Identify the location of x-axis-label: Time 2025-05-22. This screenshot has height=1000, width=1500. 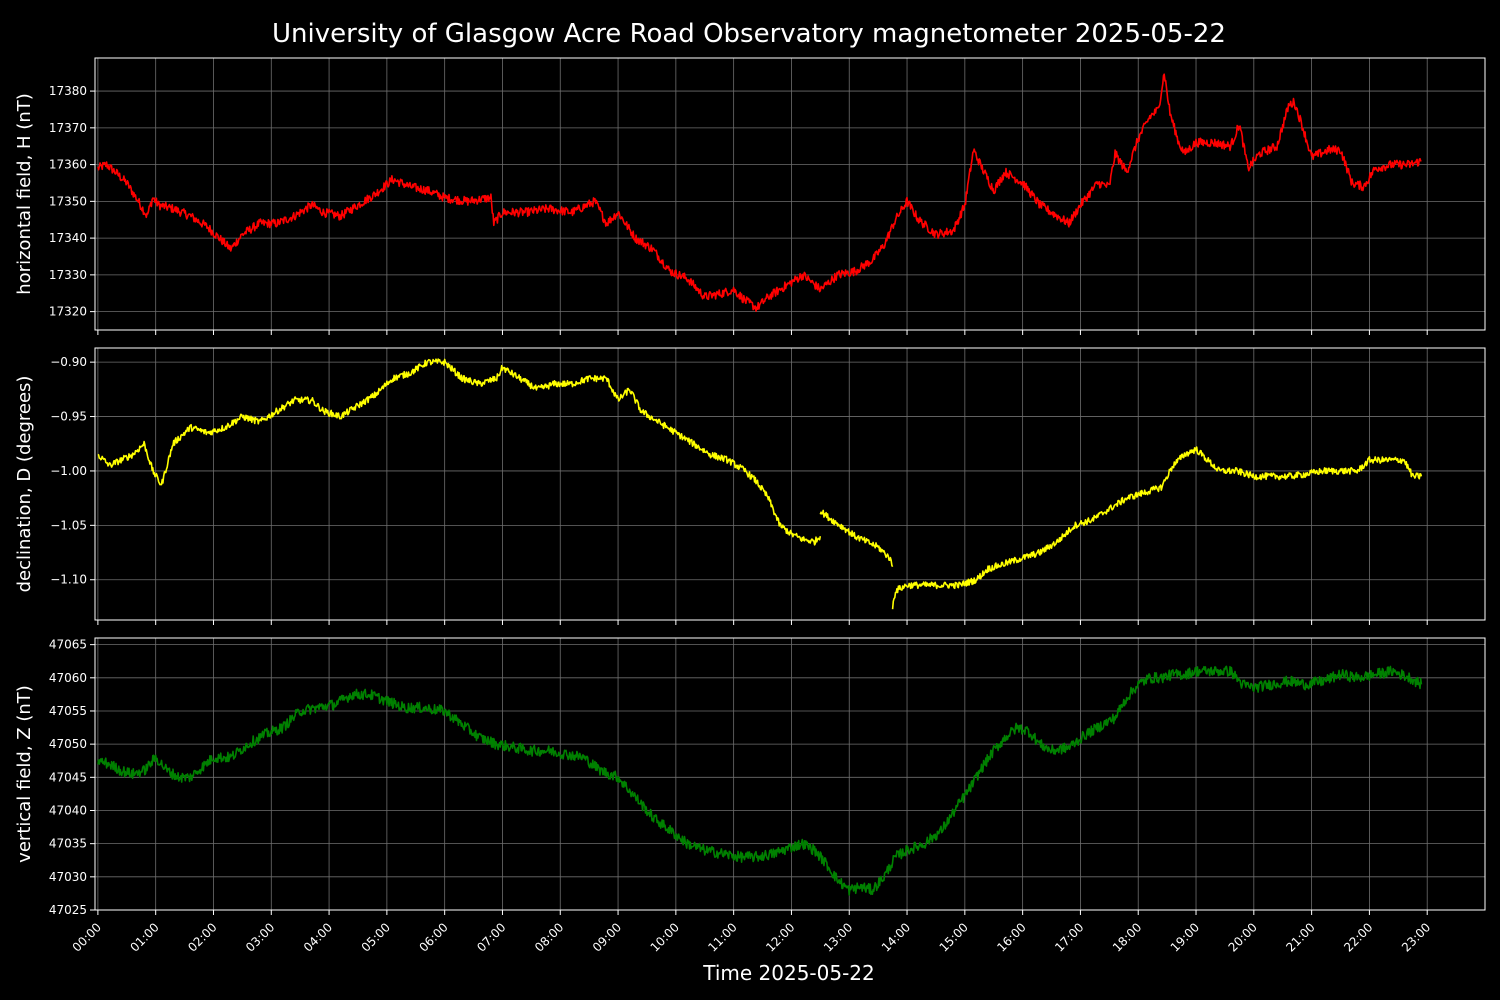
(788, 973).